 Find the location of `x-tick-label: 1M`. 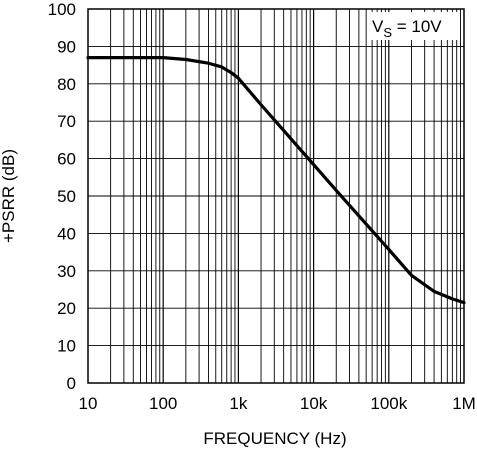

x-tick-label: 1M is located at coordinates (464, 403).